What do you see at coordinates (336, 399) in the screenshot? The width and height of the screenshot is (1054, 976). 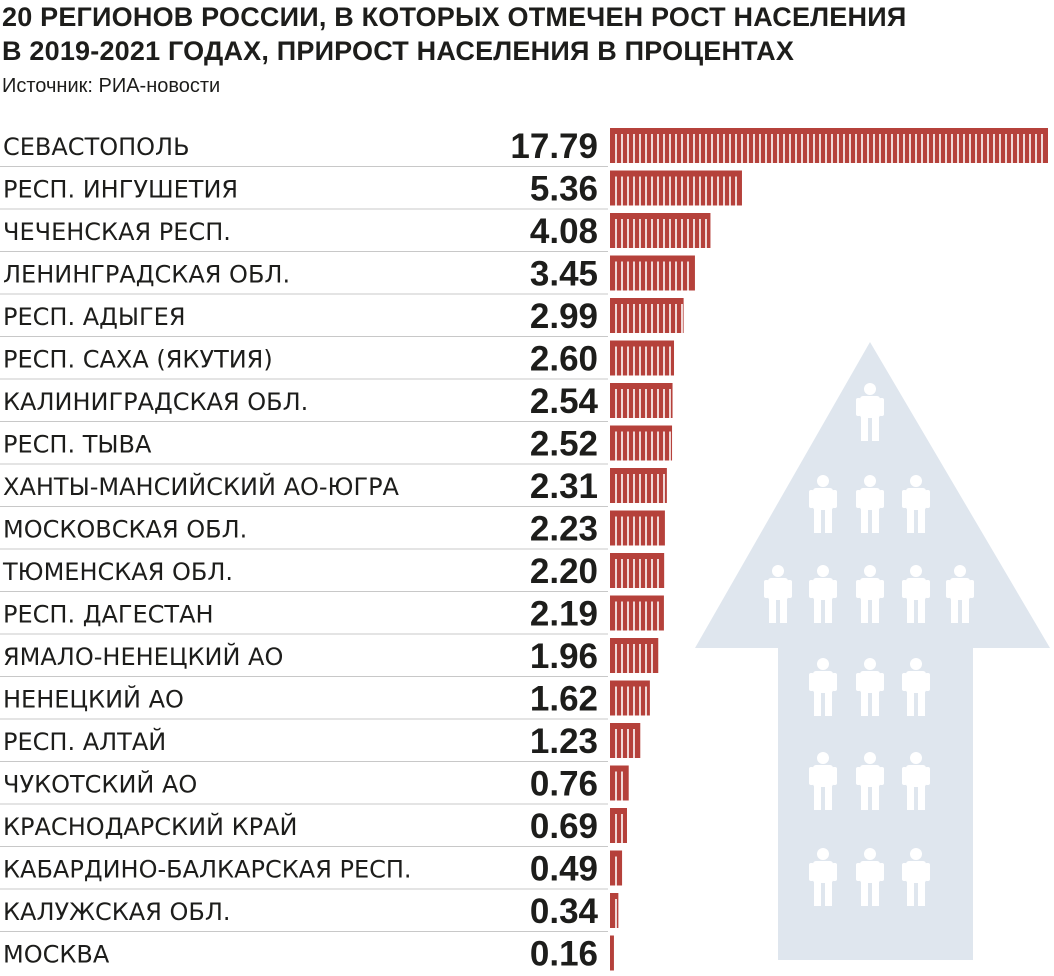 I see `bar-row: КАЛИНИГРАДСКАЯ ОБЛ. 2.54` at bounding box center [336, 399].